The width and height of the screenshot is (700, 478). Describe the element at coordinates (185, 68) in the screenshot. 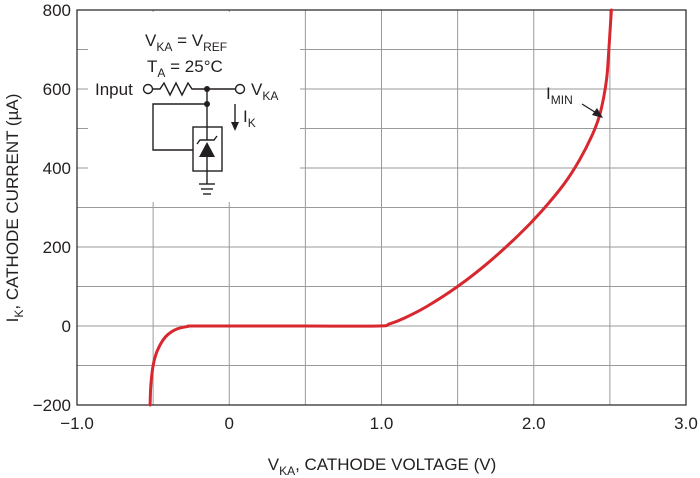

I see `schematic-temp: TA = 25°C` at that location.